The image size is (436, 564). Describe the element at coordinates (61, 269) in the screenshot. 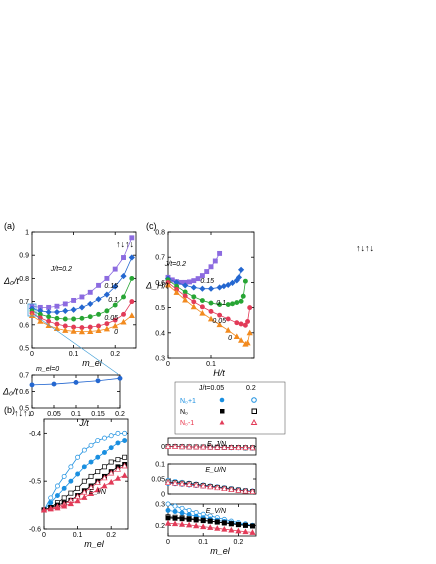

I see `curve-label: J/t=0.2` at that location.